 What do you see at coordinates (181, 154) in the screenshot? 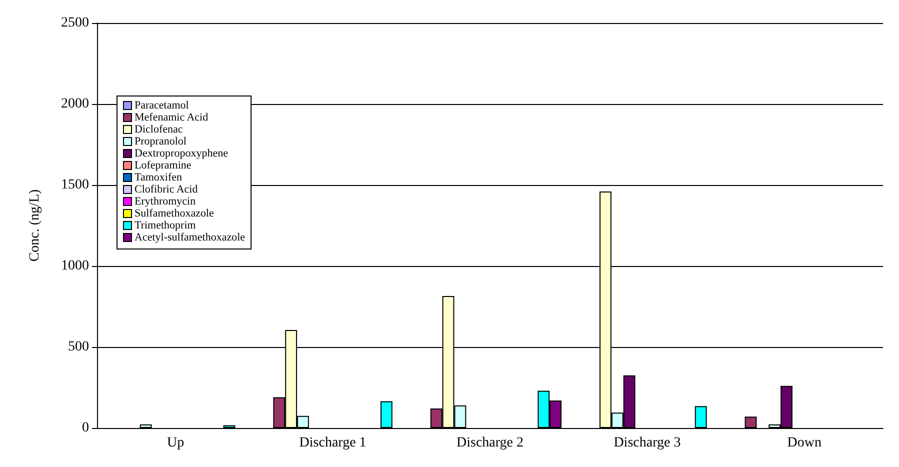
I see `legend-label: Dextropropoxyphene` at bounding box center [181, 154].